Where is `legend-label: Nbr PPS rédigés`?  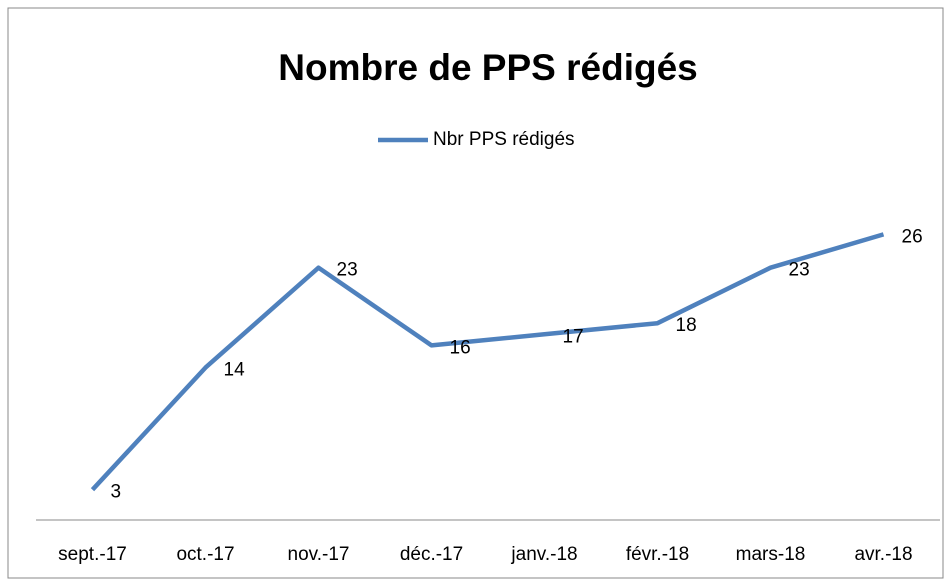
legend-label: Nbr PPS rédigés is located at coordinates (504, 139).